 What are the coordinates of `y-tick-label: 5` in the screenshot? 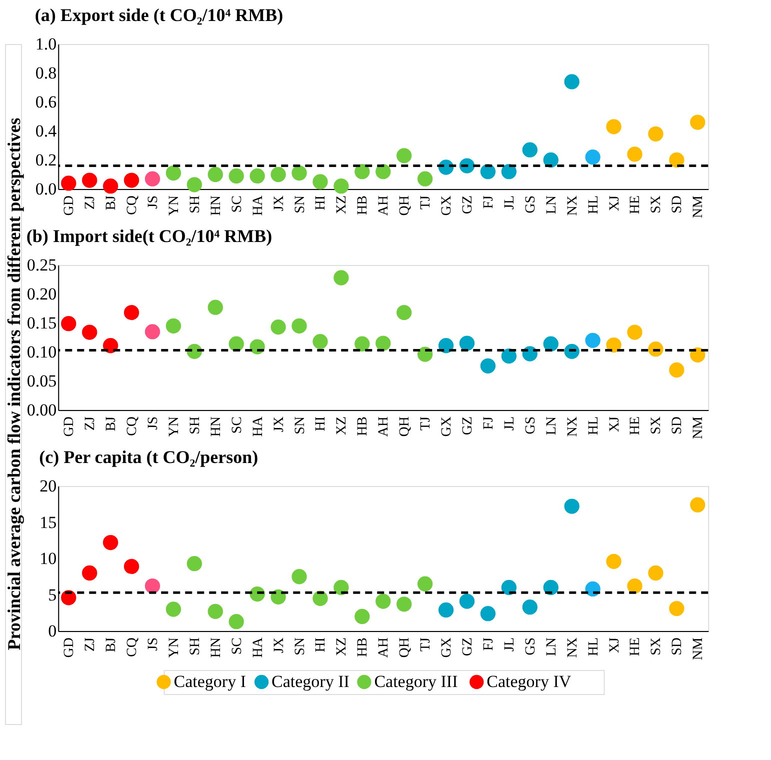 It's located at (52, 594).